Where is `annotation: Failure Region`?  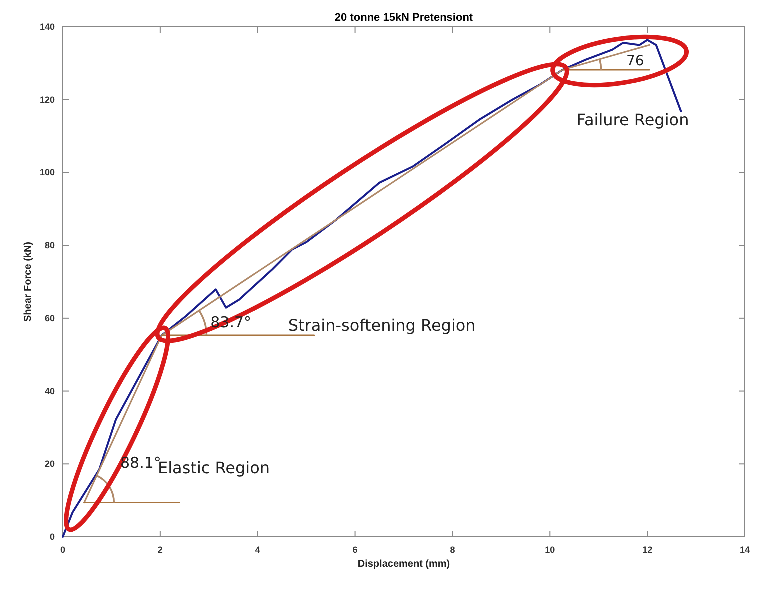 annotation: Failure Region is located at coordinates (633, 120).